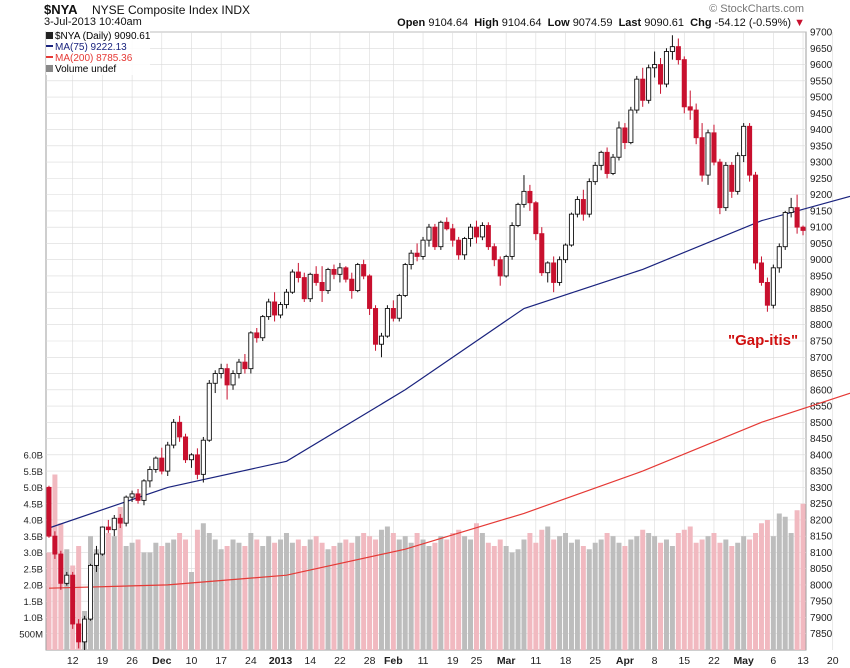  I want to click on volume-tick-label: 2.5B, so click(33, 569).